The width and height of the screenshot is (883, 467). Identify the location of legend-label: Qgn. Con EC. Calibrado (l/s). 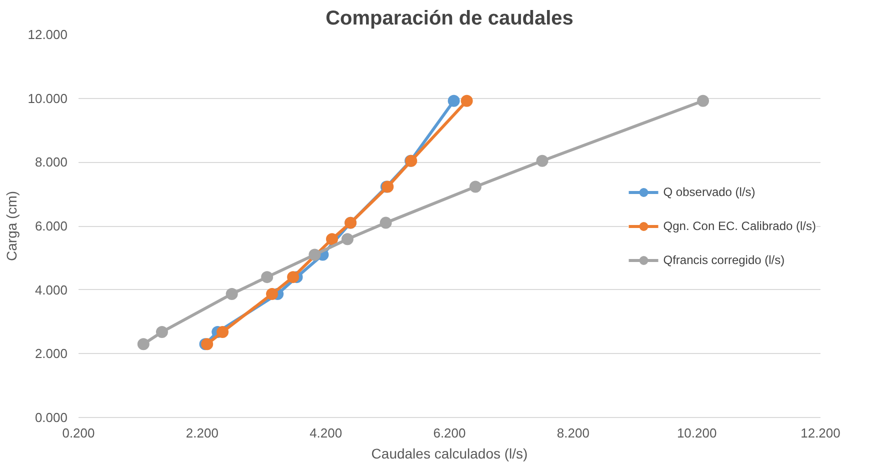
(739, 225).